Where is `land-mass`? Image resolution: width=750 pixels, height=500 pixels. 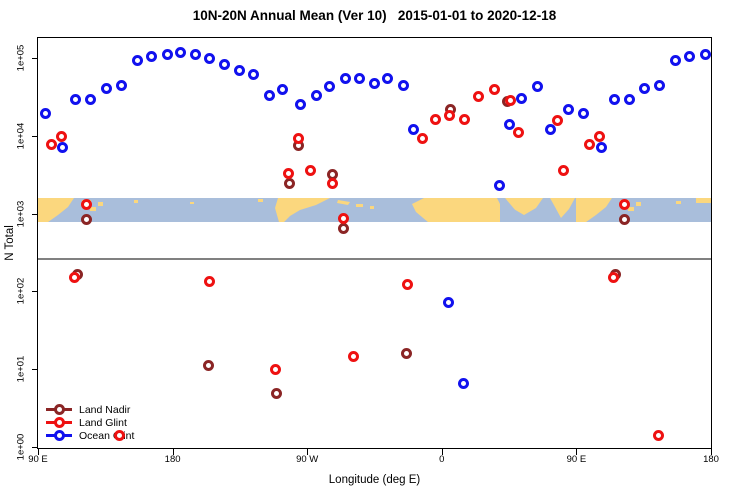
land-mass is located at coordinates (374, 209).